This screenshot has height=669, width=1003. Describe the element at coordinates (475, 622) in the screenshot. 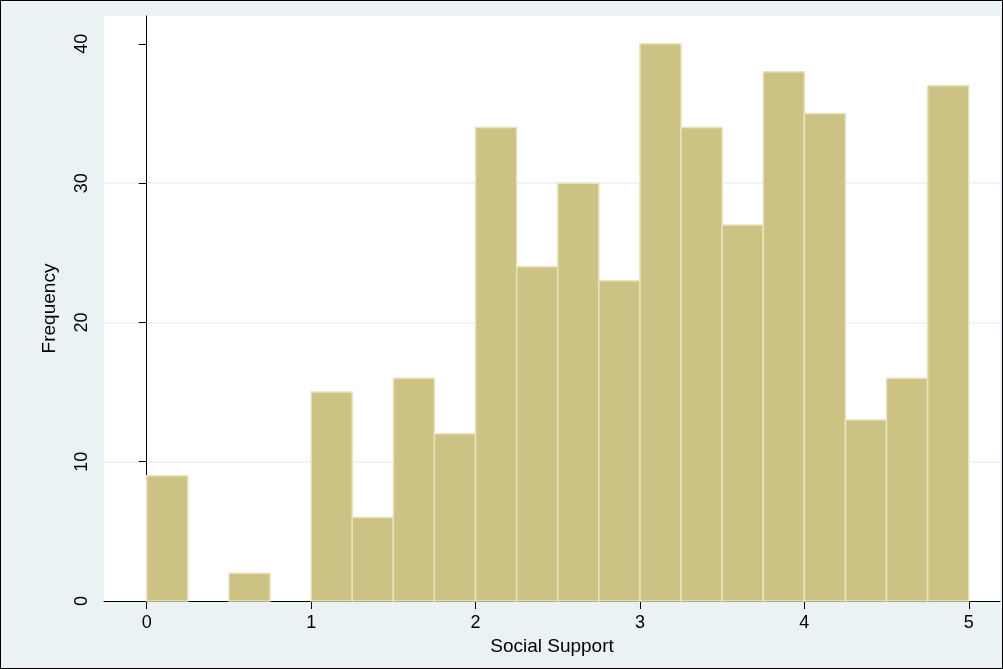

I see `x-tick-label: 2` at that location.